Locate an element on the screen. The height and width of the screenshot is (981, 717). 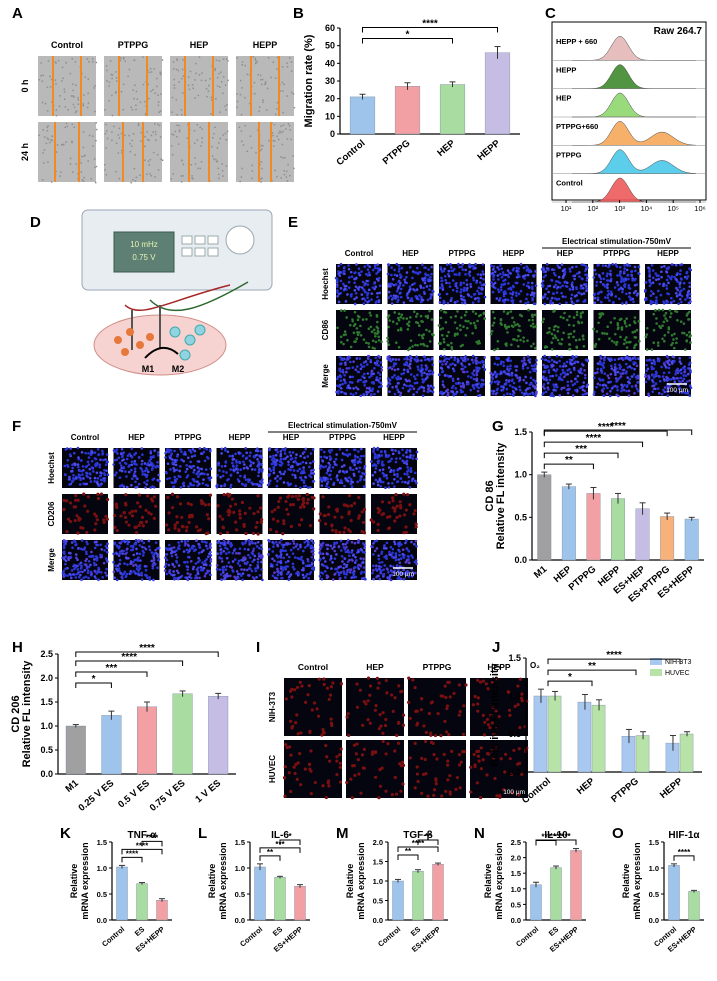
stimulator-key is located at coordinates (187, 252).